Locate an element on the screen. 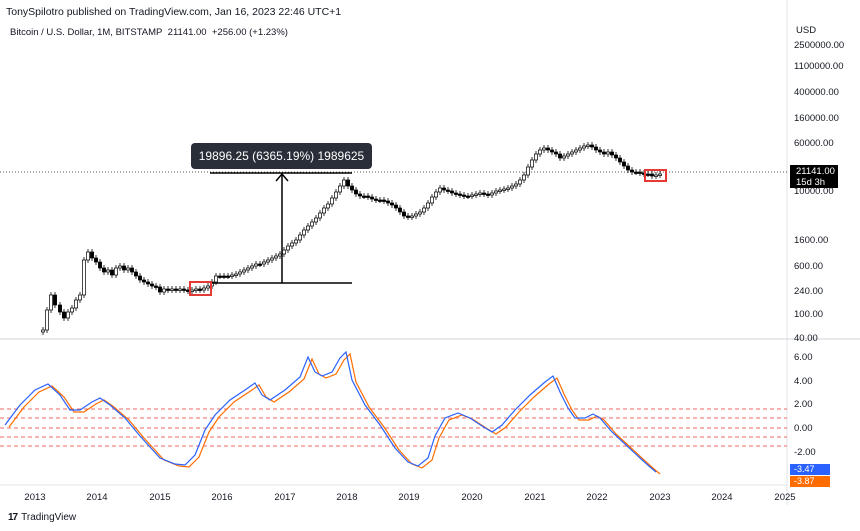 The image size is (860, 531). price-tick-label: 60000.00 is located at coordinates (814, 143).